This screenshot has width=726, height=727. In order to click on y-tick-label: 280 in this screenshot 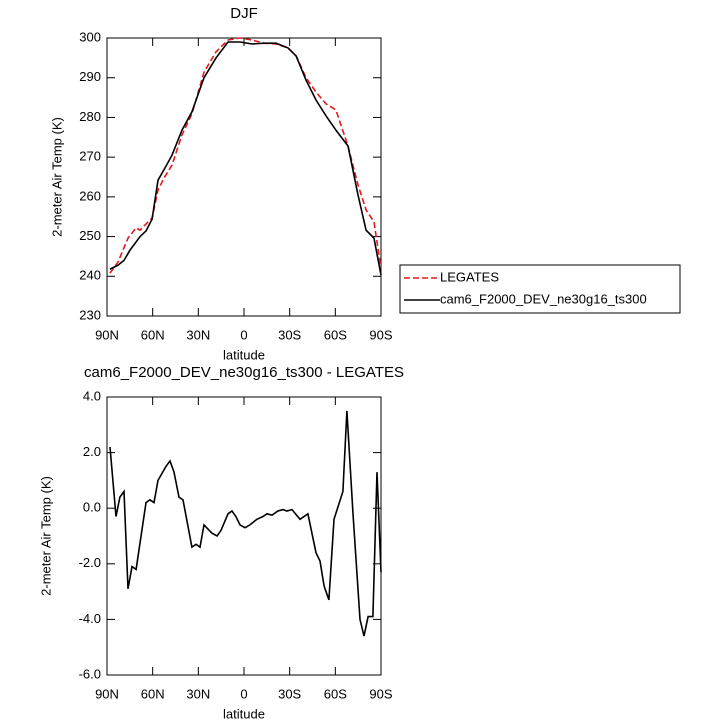, I will do `click(90, 116)`.